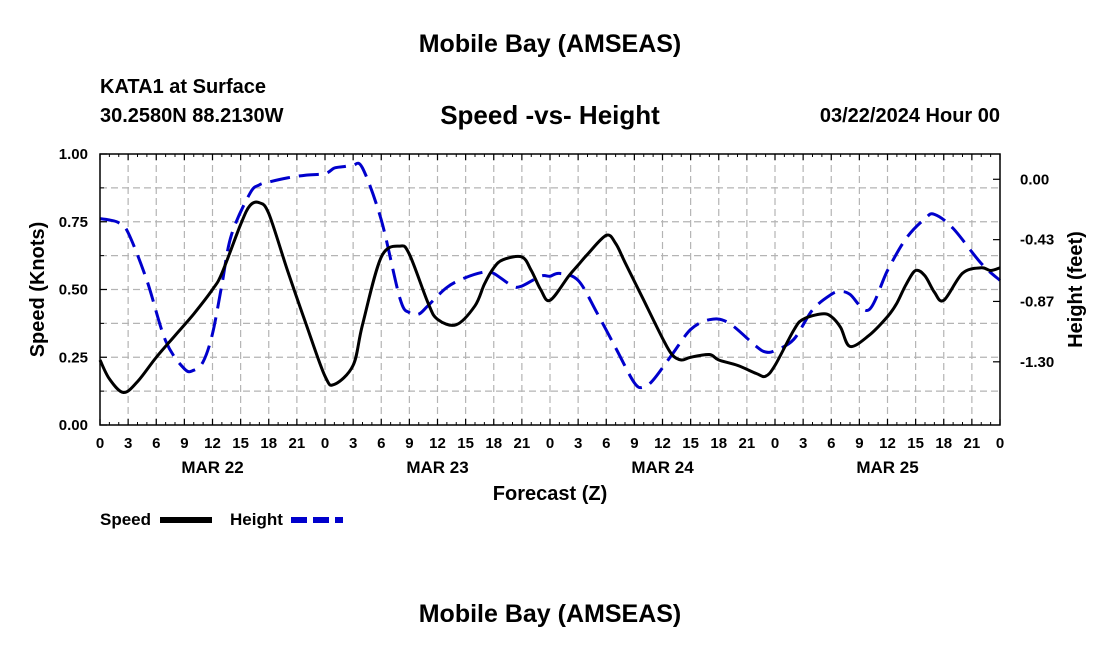 The image size is (1100, 650). I want to click on y-left-tick-label: 0.75, so click(73, 222).